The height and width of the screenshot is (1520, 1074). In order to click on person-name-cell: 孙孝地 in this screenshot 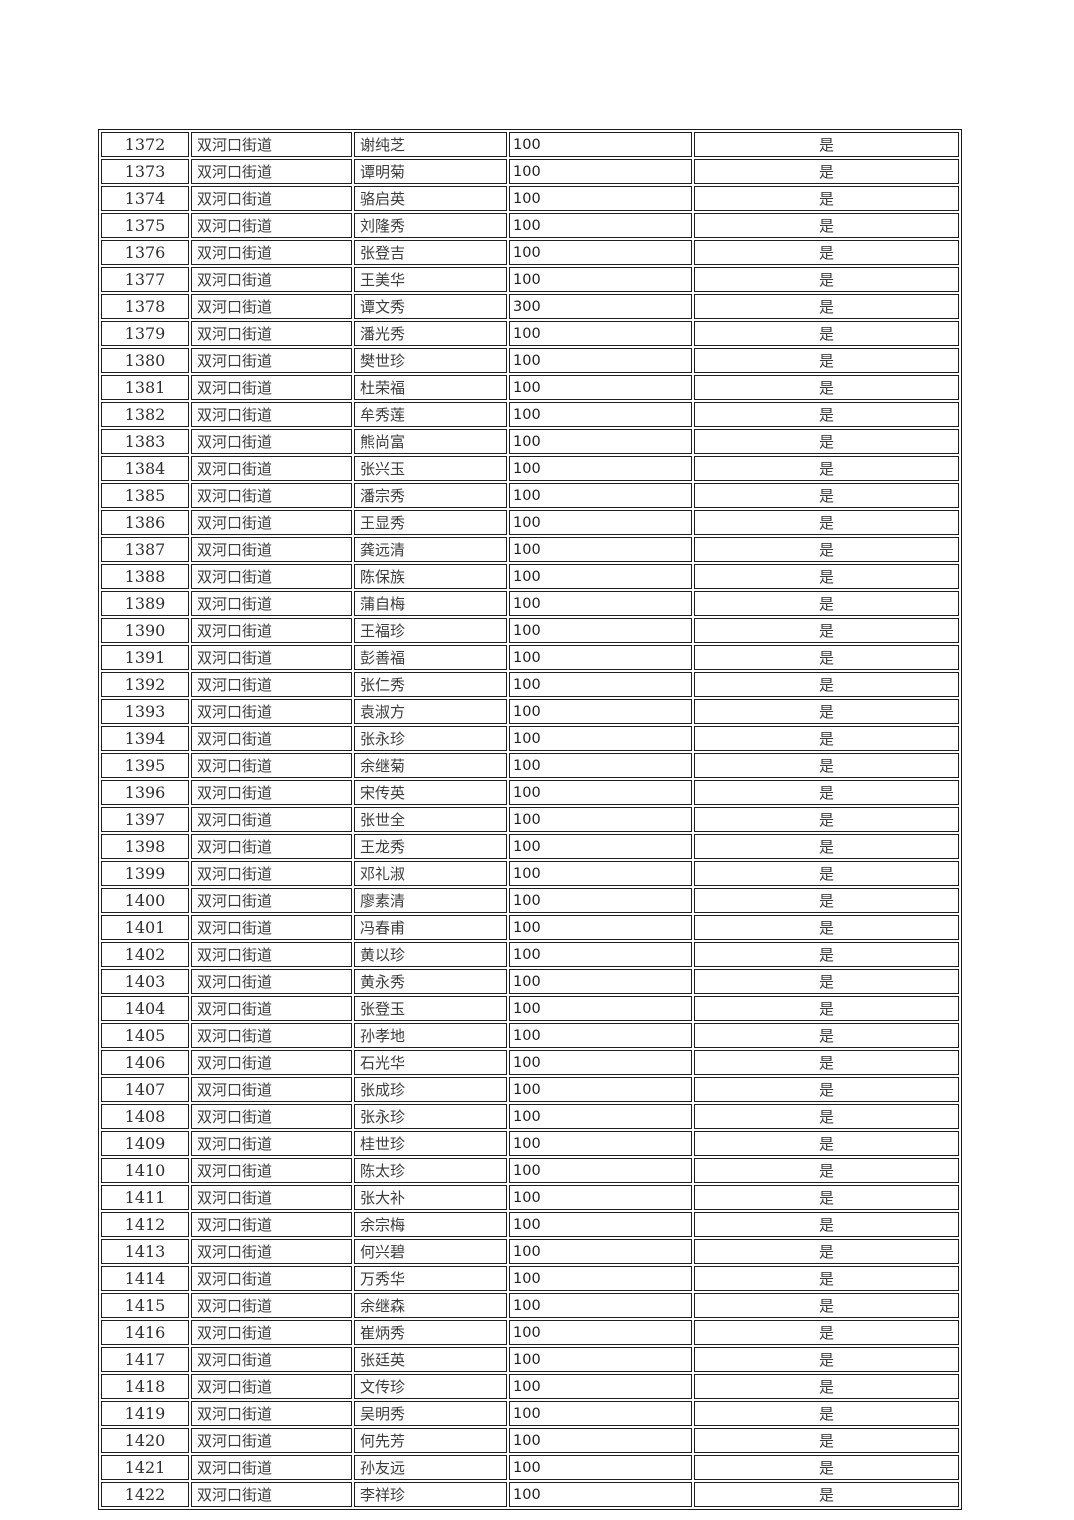, I will do `click(430, 1035)`.